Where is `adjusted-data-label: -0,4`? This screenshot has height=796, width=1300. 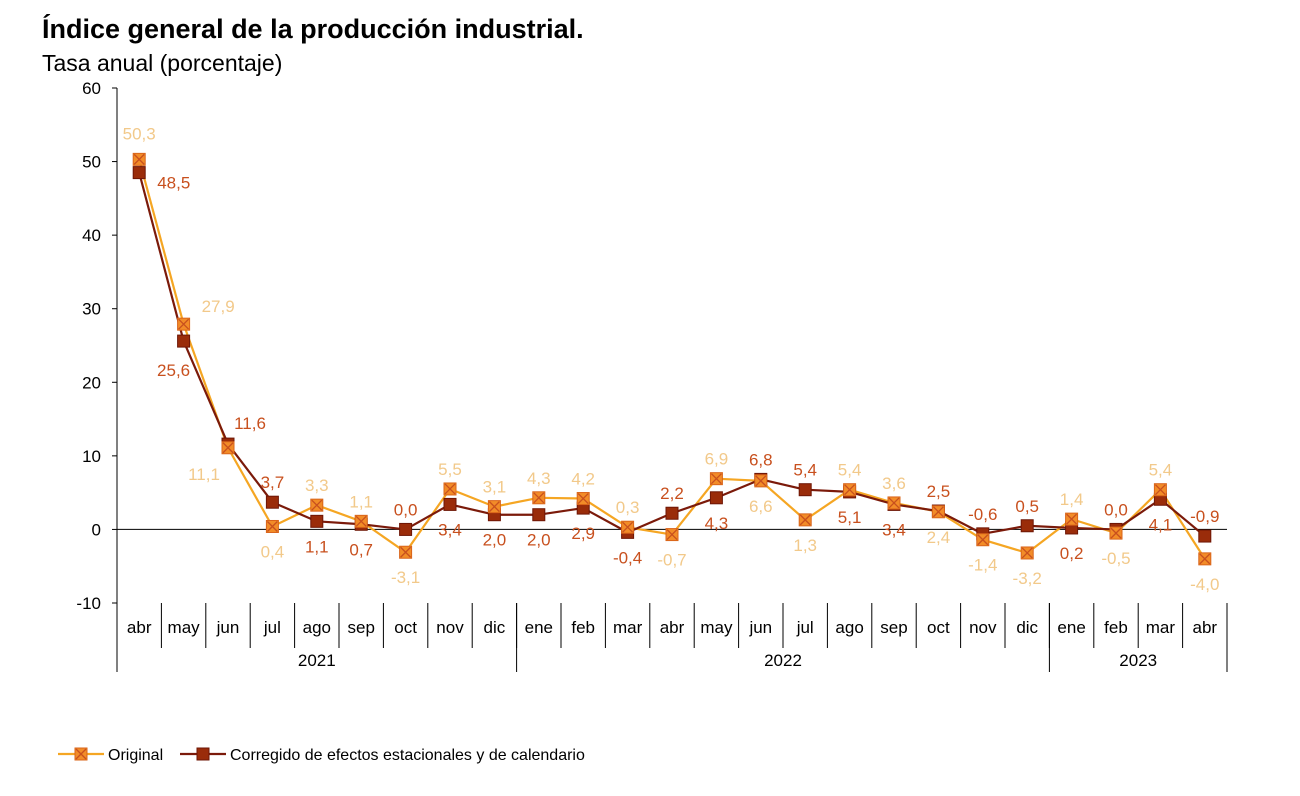
adjusted-data-label: -0,4 is located at coordinates (627, 557).